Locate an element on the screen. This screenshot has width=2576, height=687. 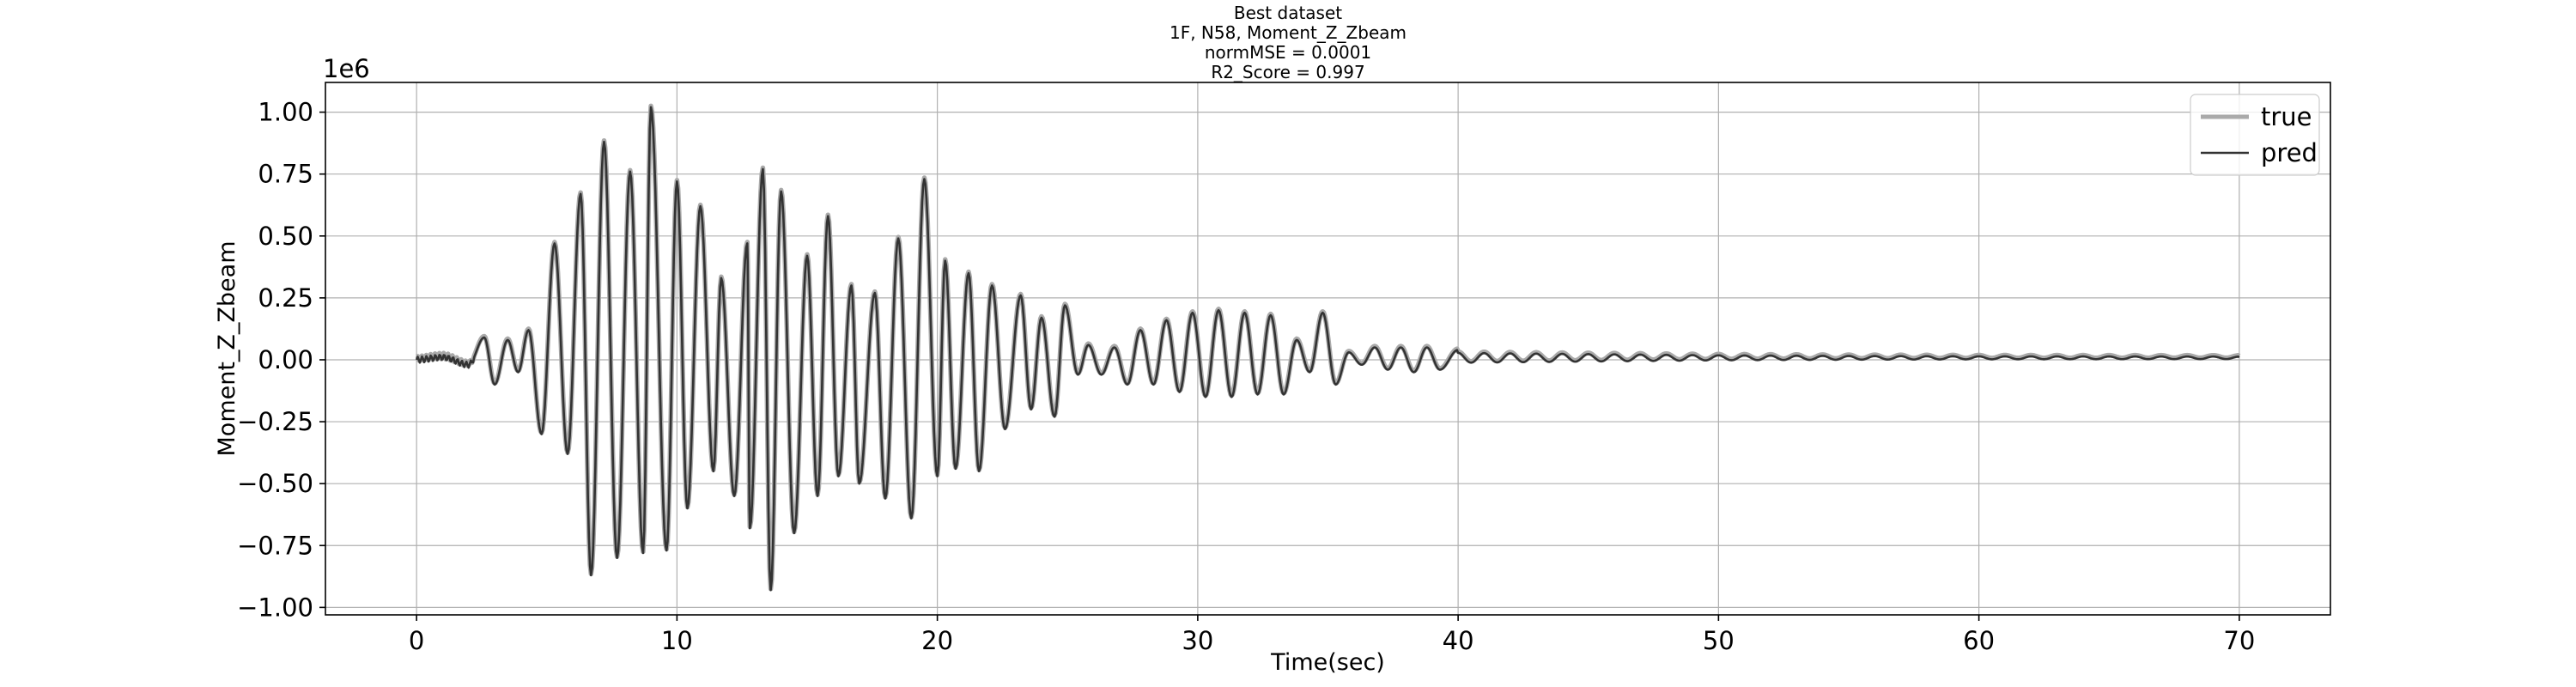
y-axis-ticks: 1.00 0.75 0.50 0.25 0.00 −0.25 −0.50 −0.75 −1.00 is located at coordinates (281, 360).